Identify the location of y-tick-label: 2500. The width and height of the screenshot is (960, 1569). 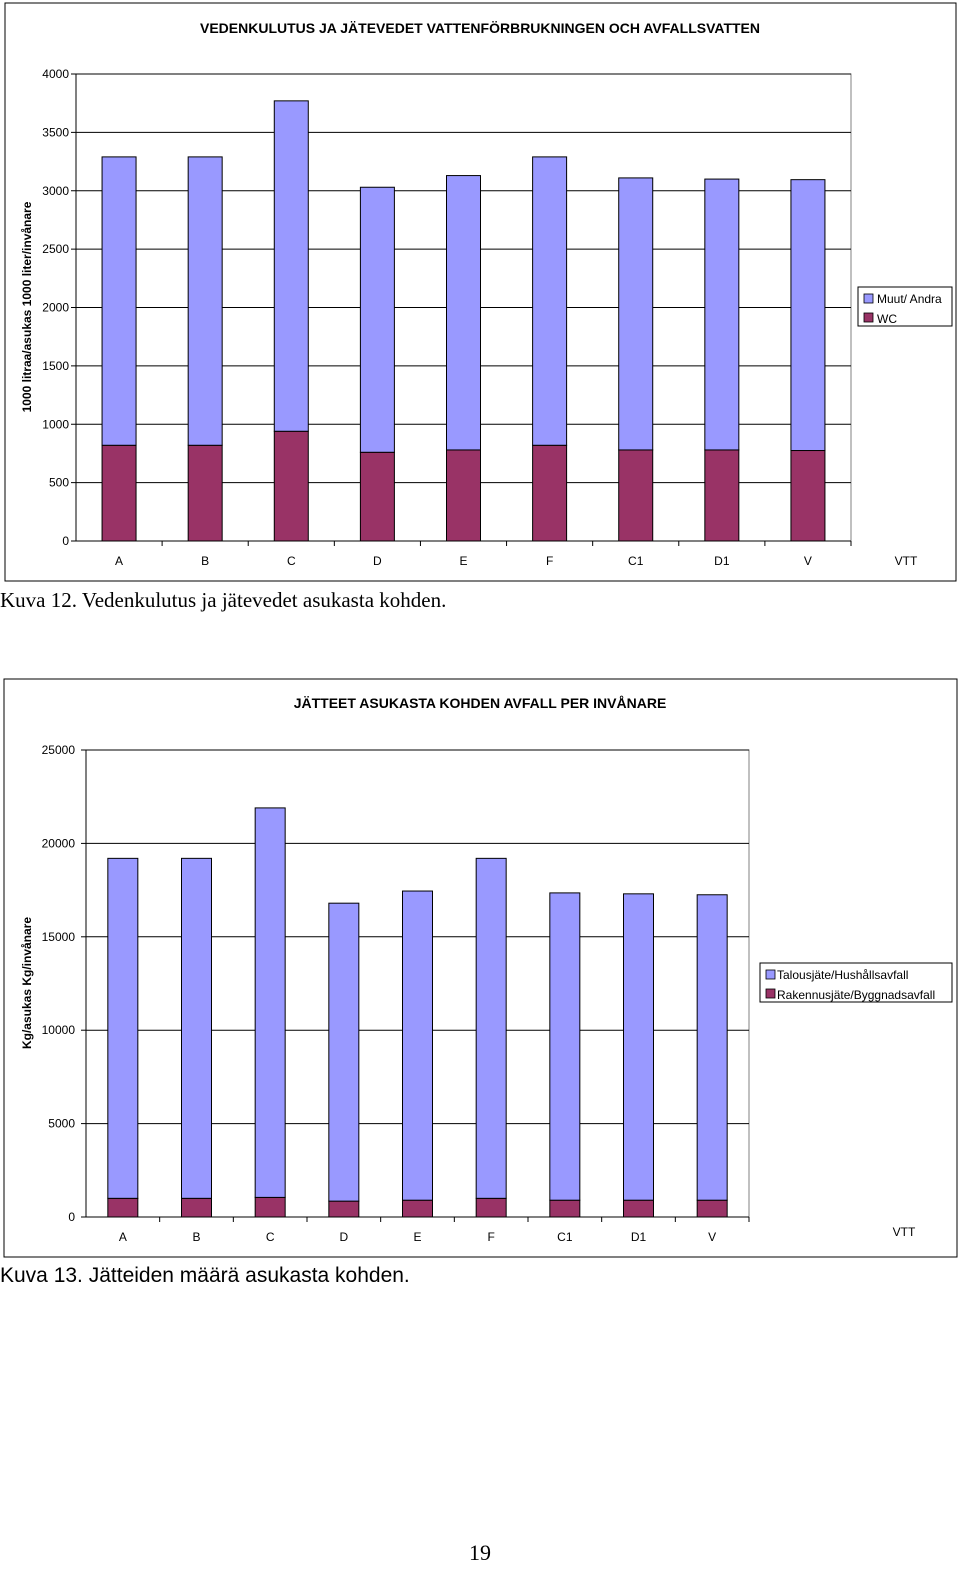
(55, 249).